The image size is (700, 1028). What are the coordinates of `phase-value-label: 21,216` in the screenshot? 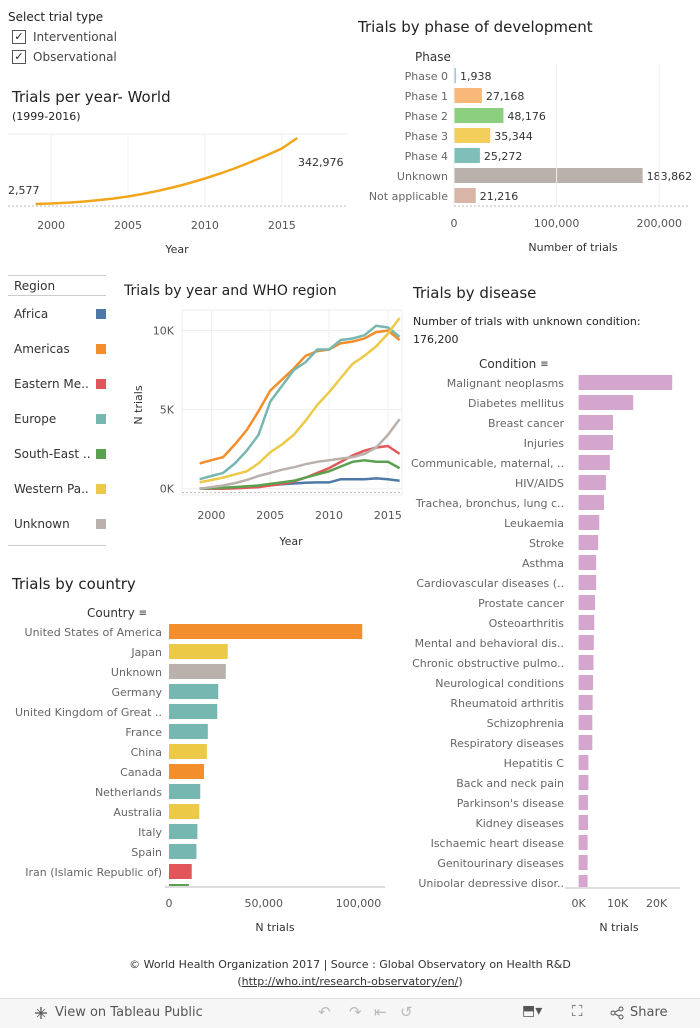 It's located at (499, 196).